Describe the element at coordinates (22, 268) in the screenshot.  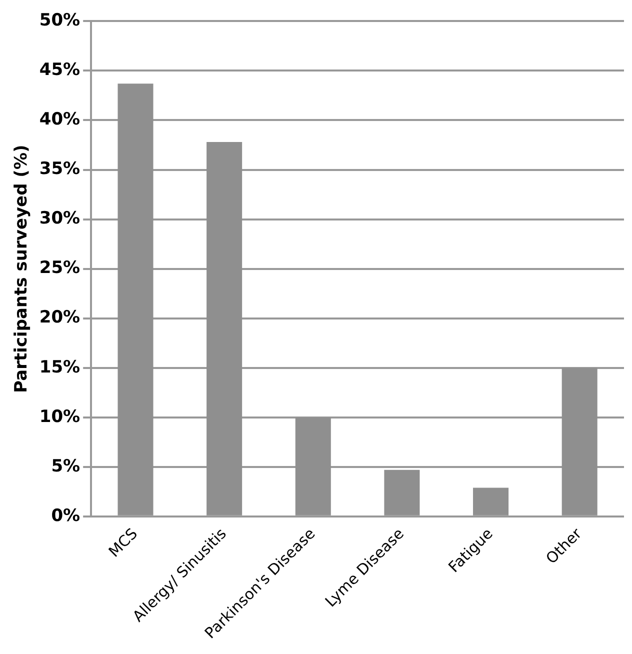
I see `y-axis-title: Participants surveyed (%)` at that location.